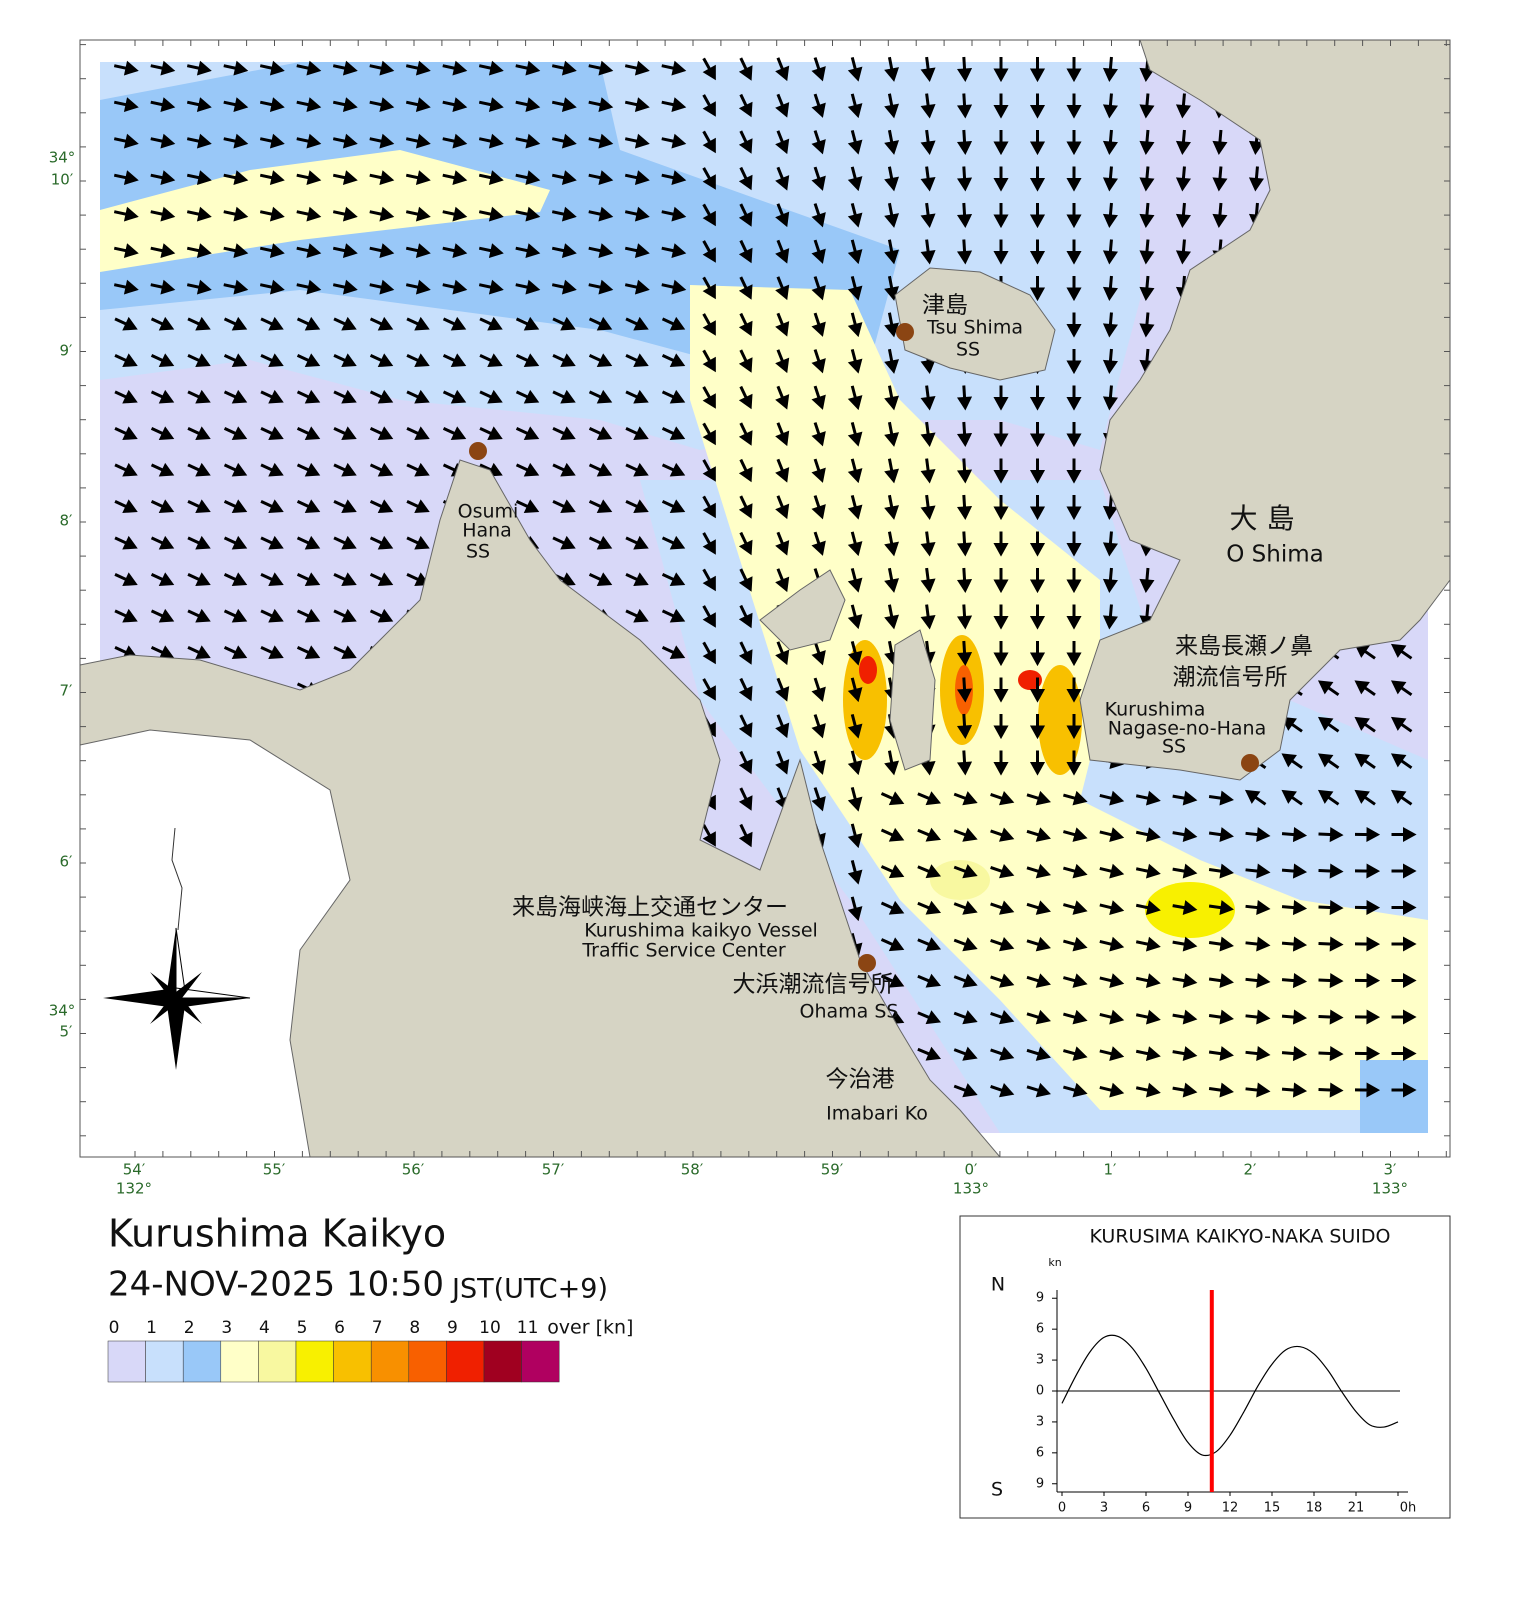 The image size is (1520, 1606). What do you see at coordinates (427, 1361) in the screenshot?
I see `legend-swatch` at bounding box center [427, 1361].